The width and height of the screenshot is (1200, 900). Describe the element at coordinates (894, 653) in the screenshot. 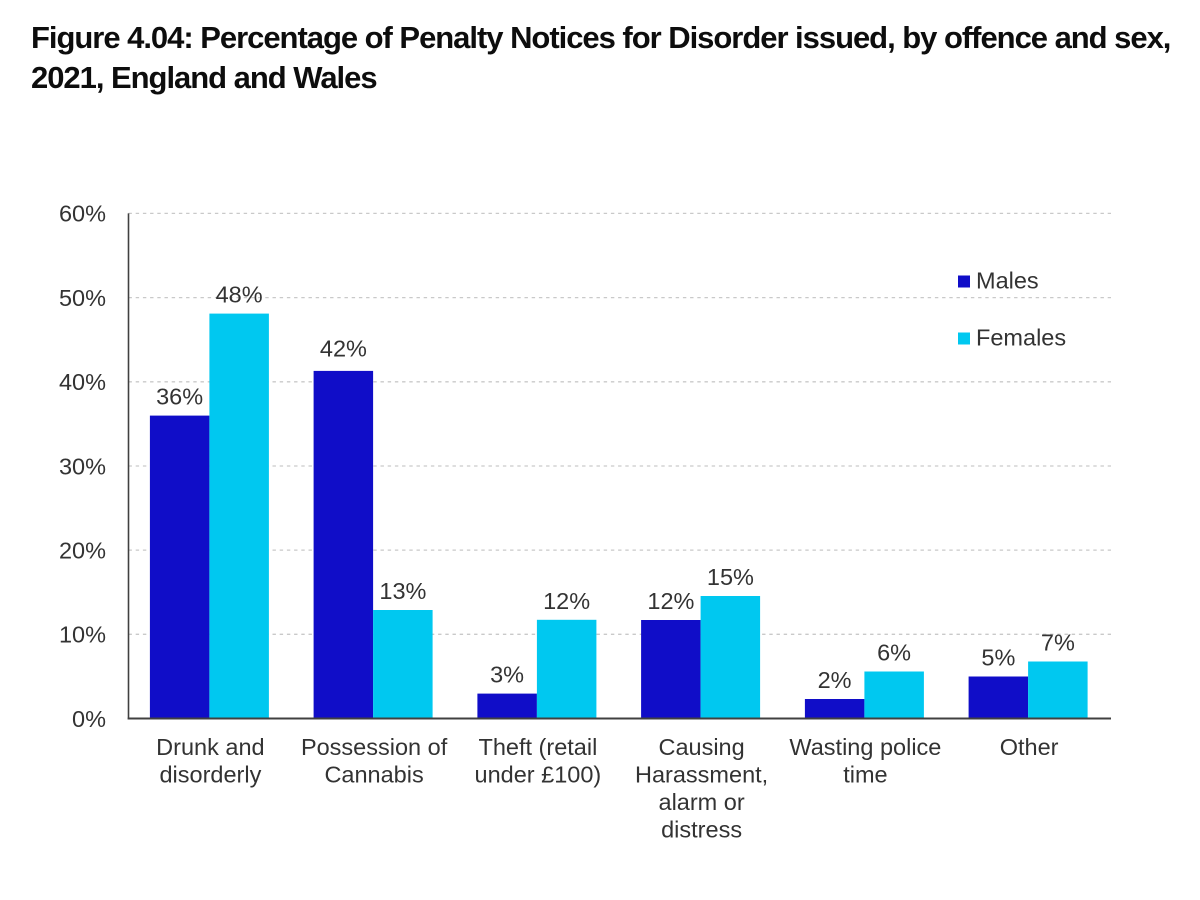

I see `svg-text: 6%` at that location.